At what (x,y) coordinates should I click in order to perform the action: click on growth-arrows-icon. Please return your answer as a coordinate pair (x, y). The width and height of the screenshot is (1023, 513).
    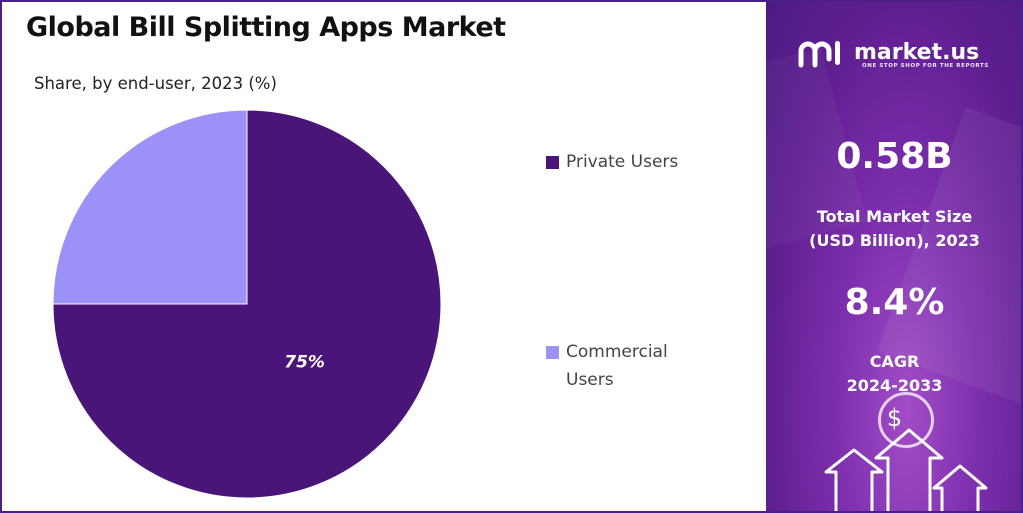
    Looking at the image, I should click on (906, 470).